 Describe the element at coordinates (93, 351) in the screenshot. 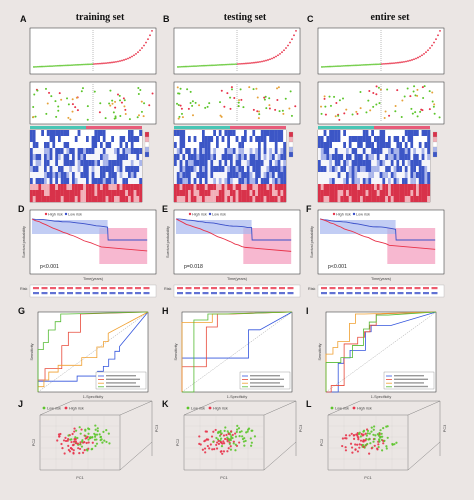

I see `roc-curve` at that location.